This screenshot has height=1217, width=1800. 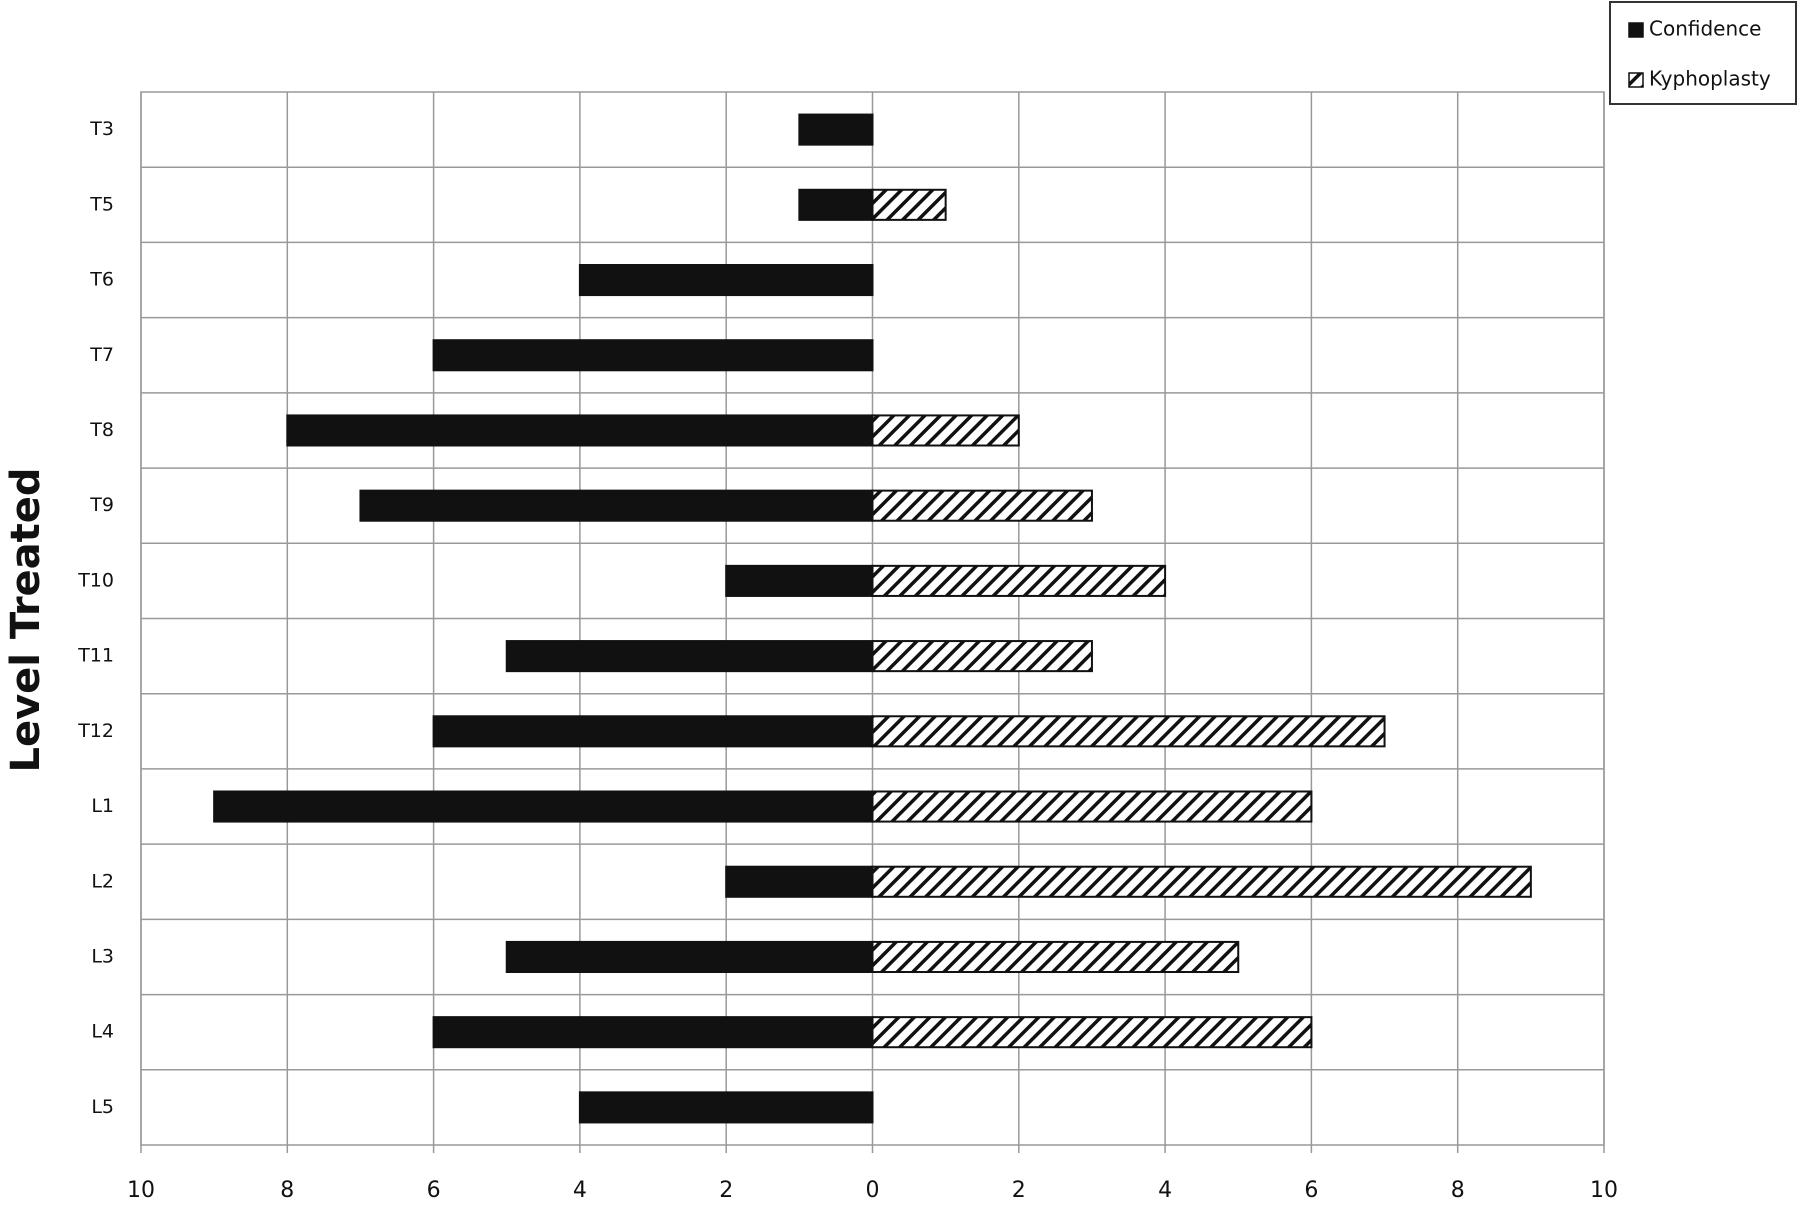 What do you see at coordinates (101, 129) in the screenshot?
I see `y-tick-label: T3` at bounding box center [101, 129].